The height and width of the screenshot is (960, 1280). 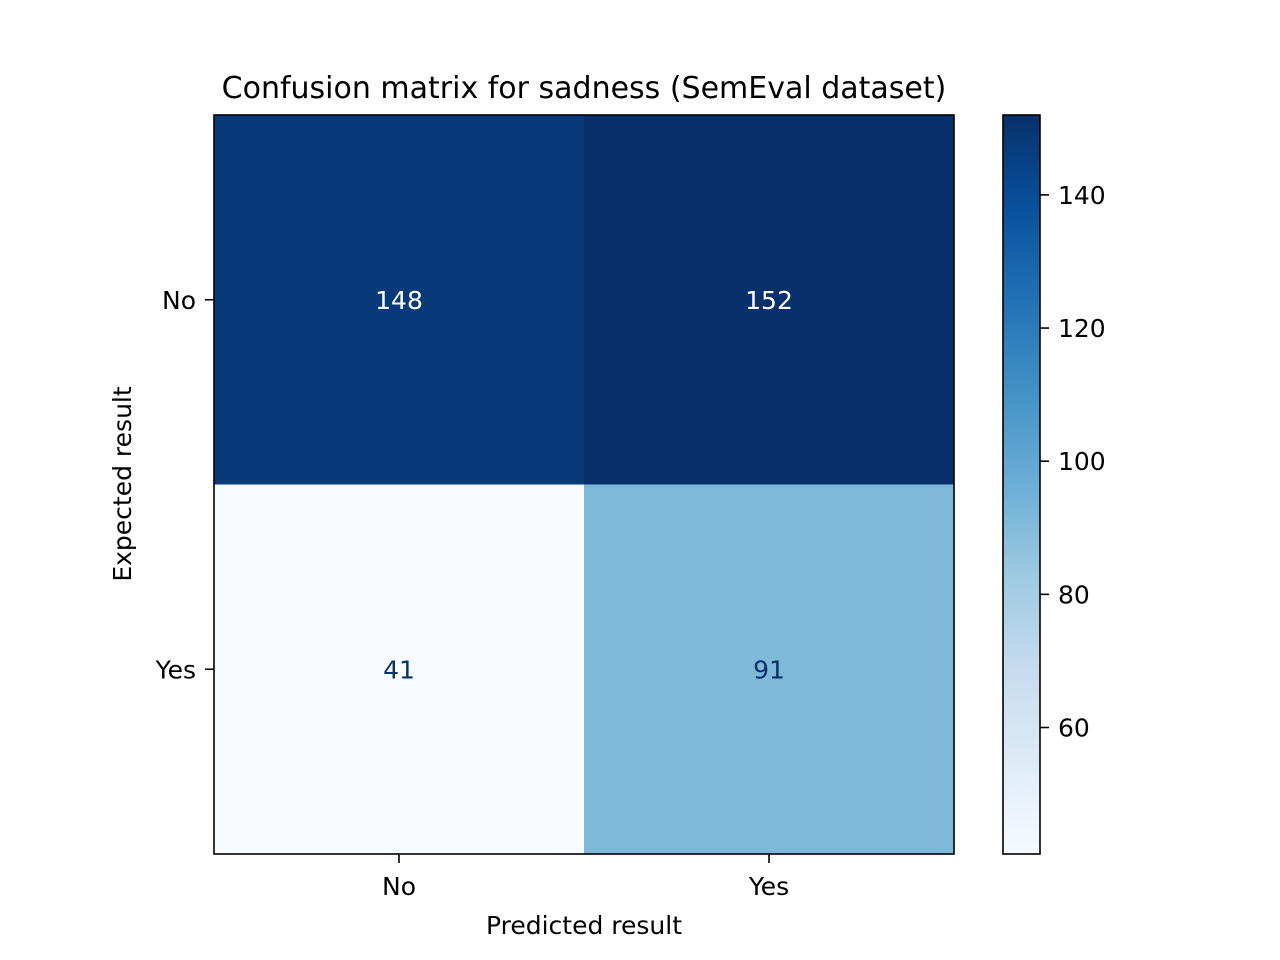 What do you see at coordinates (584, 925) in the screenshot?
I see `x-axis-label: Predicted result` at bounding box center [584, 925].